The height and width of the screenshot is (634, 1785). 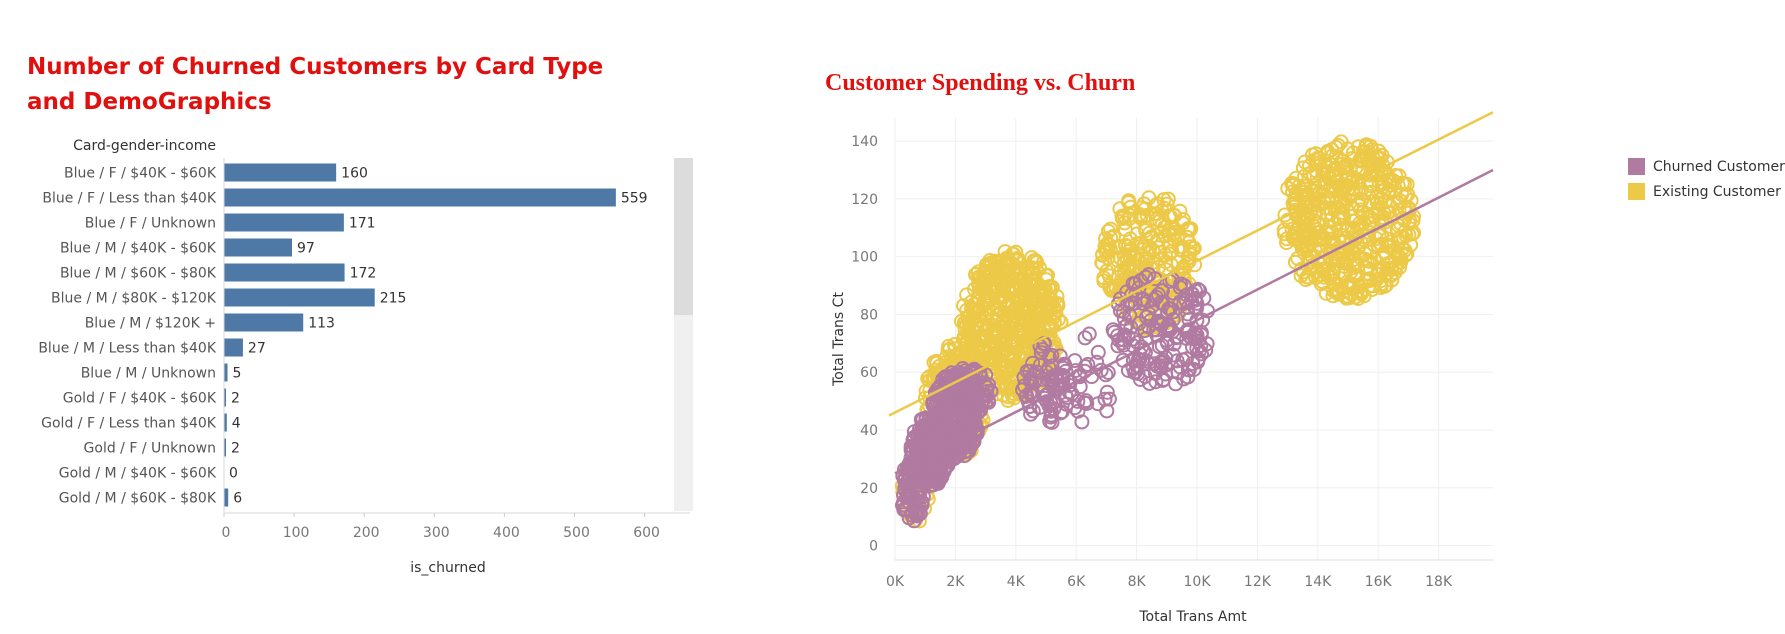 I want to click on legend: Churned Customer Existing Customer, so click(x=1706, y=179).